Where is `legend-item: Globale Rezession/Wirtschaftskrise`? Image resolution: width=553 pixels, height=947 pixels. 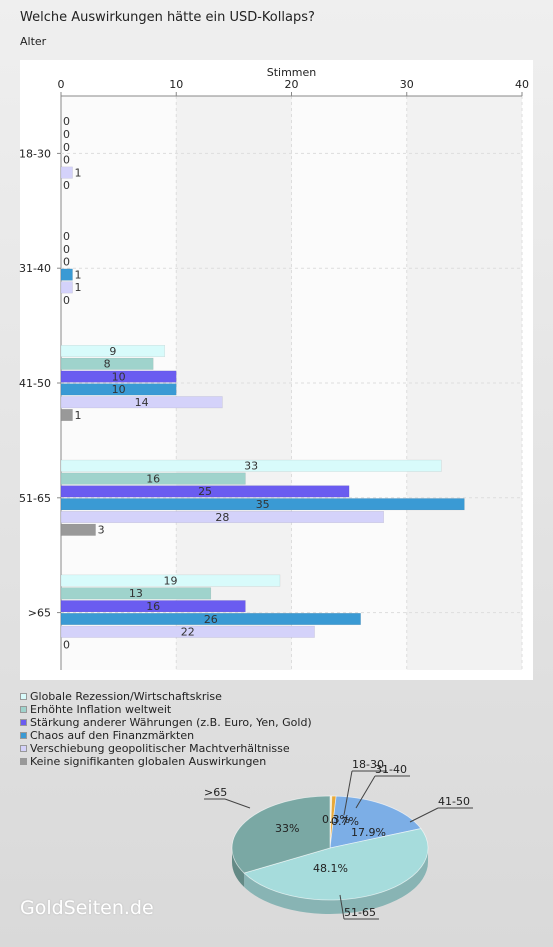 legend-item: Globale Rezession/Wirtschaftskrise is located at coordinates (166, 696).